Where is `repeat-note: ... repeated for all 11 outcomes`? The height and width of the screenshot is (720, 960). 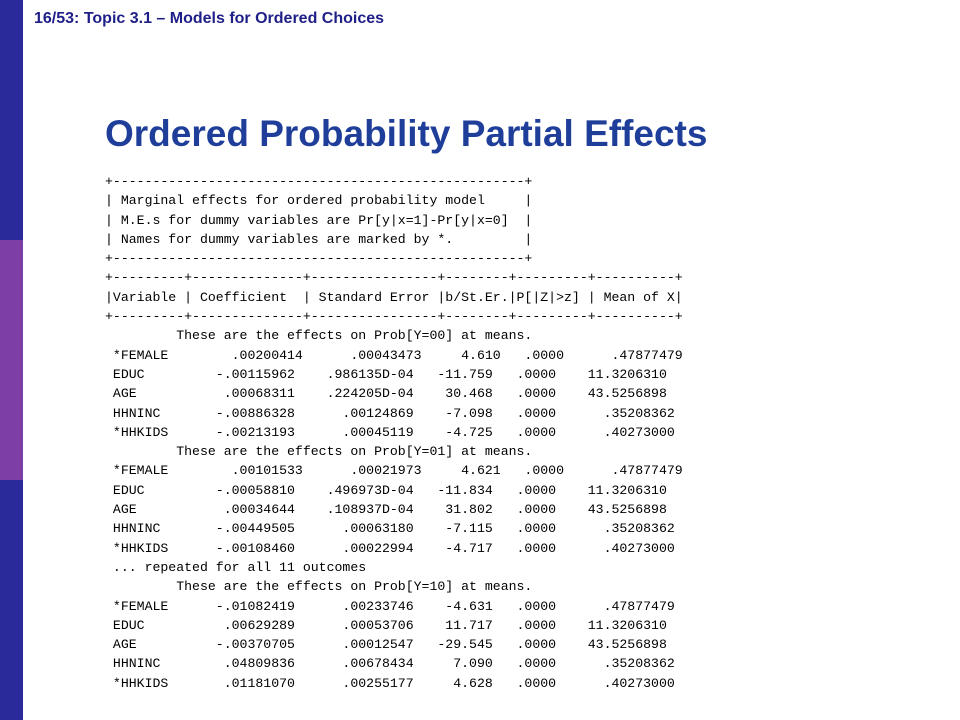
repeat-note: ... repeated for all 11 outcomes is located at coordinates (236, 567).